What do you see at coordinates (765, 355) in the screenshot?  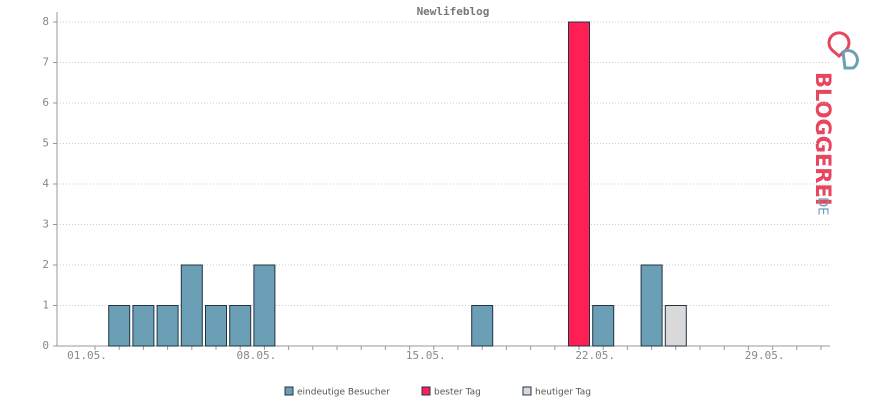 I see `x-tick-label: 29.05.` at bounding box center [765, 355].